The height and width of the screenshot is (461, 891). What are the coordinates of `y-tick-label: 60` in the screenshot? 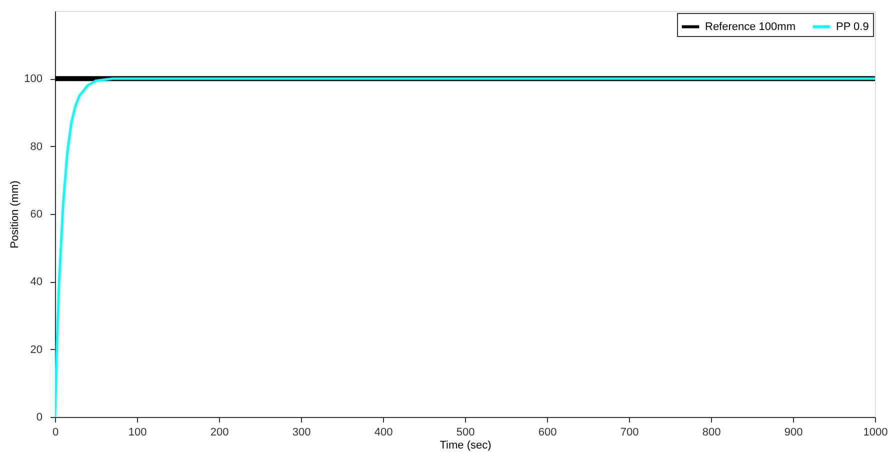 It's located at (36, 214).